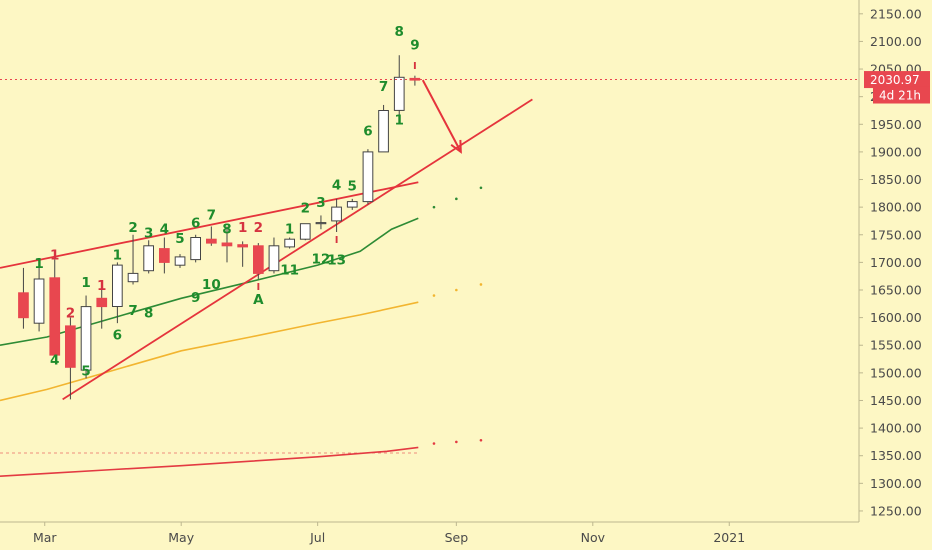  What do you see at coordinates (896, 262) in the screenshot?
I see `y-tick-label: 1700.00` at bounding box center [896, 262].